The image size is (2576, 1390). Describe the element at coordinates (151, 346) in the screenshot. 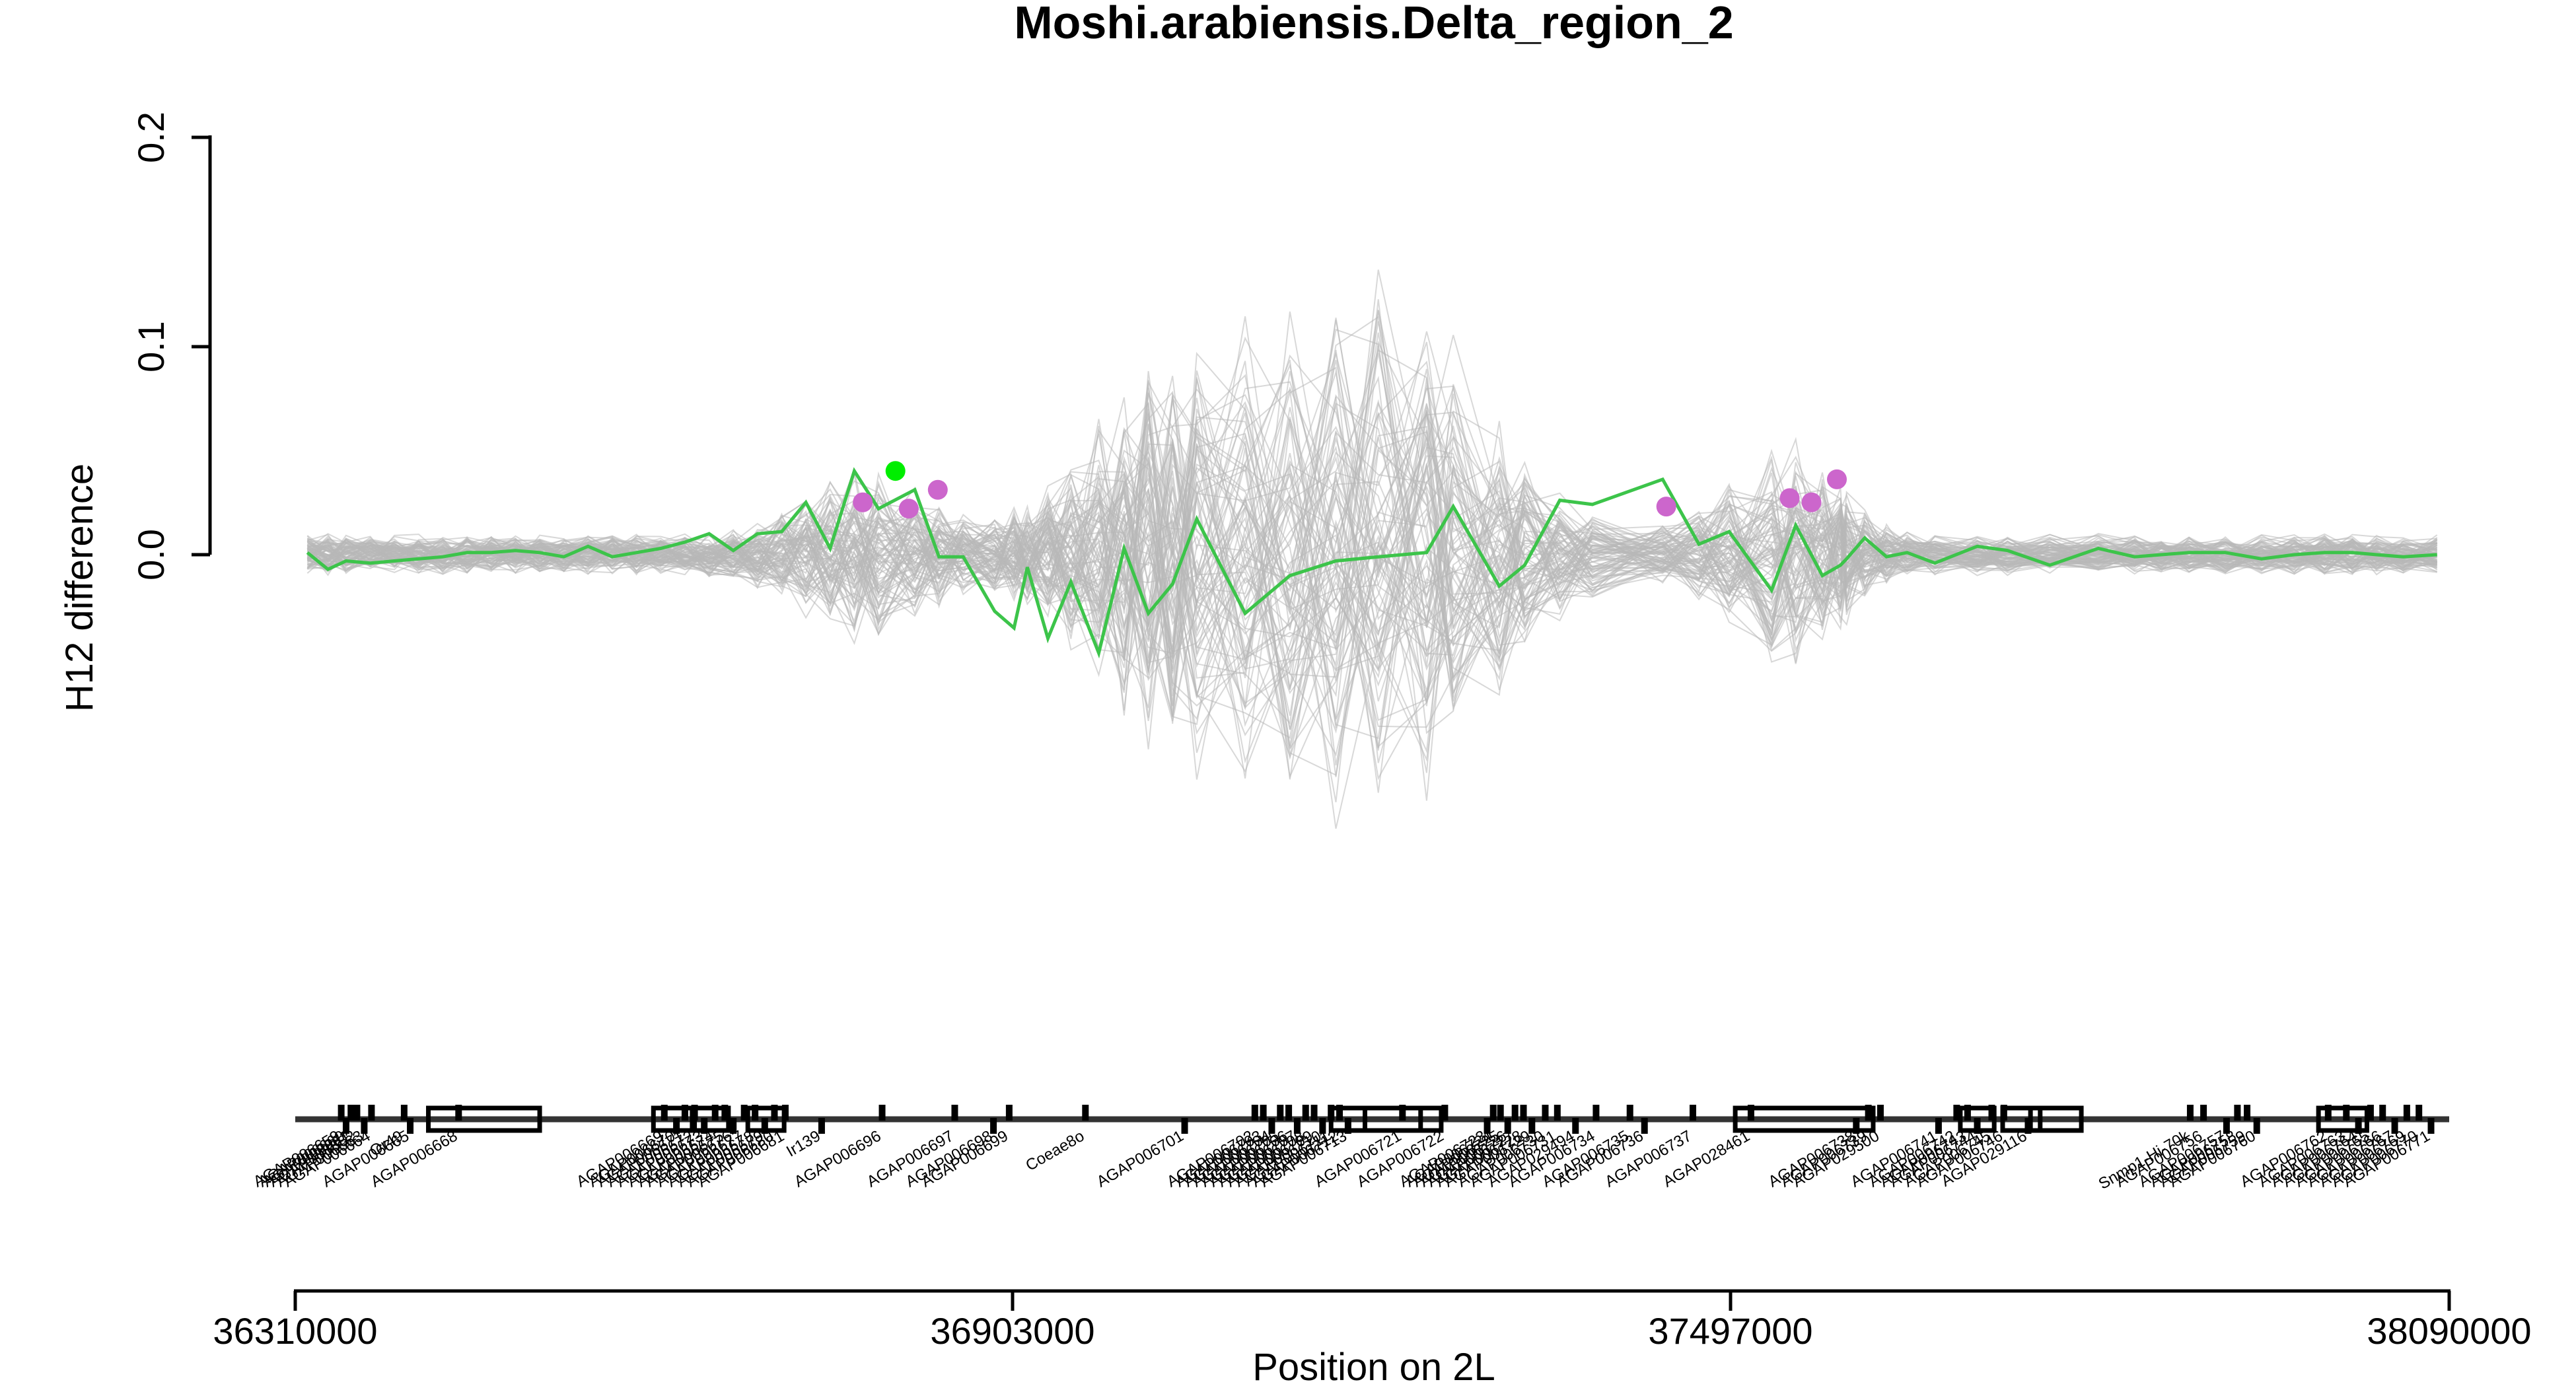

I see `y-tick-label: 0.1` at that location.